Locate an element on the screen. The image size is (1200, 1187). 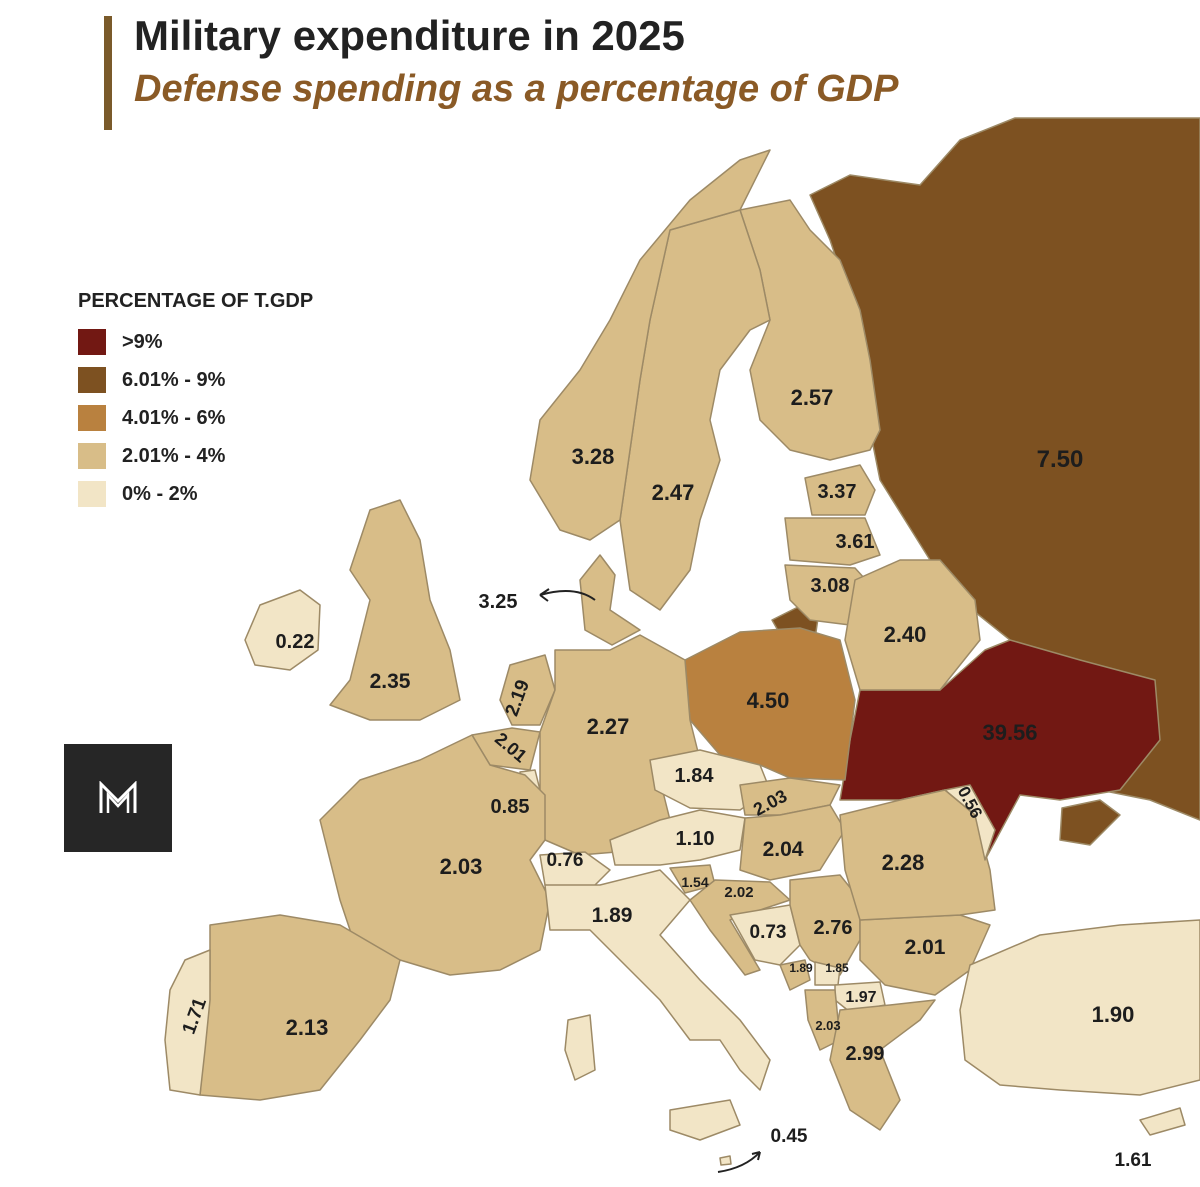
region-croatia is located at coordinates (740, 927).